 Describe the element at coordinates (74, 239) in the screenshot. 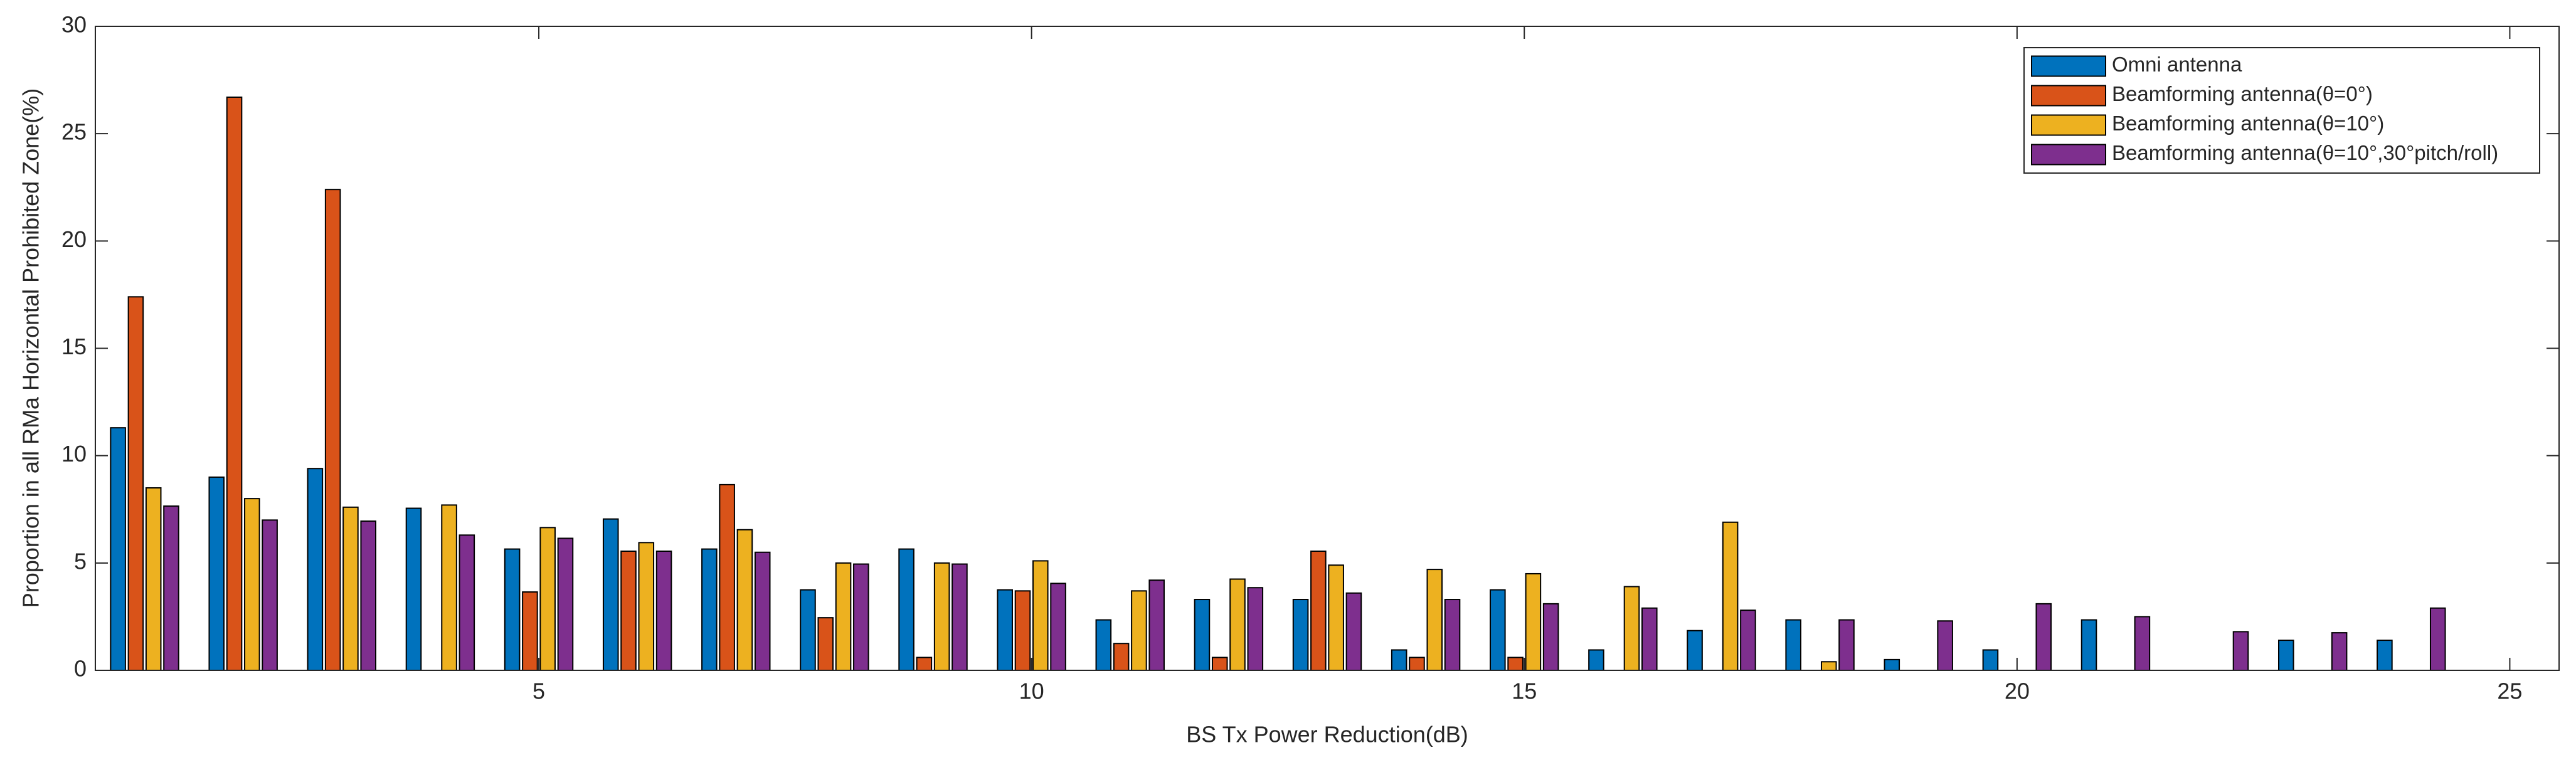

I see `y-tick-label: 20` at that location.